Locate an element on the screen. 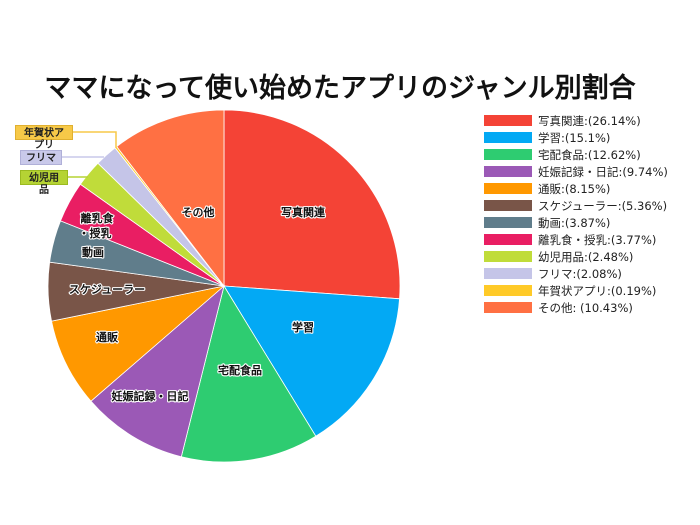 The width and height of the screenshot is (700, 525). legend-item: 妊娠記録・日記:(9.74%) is located at coordinates (576, 171).